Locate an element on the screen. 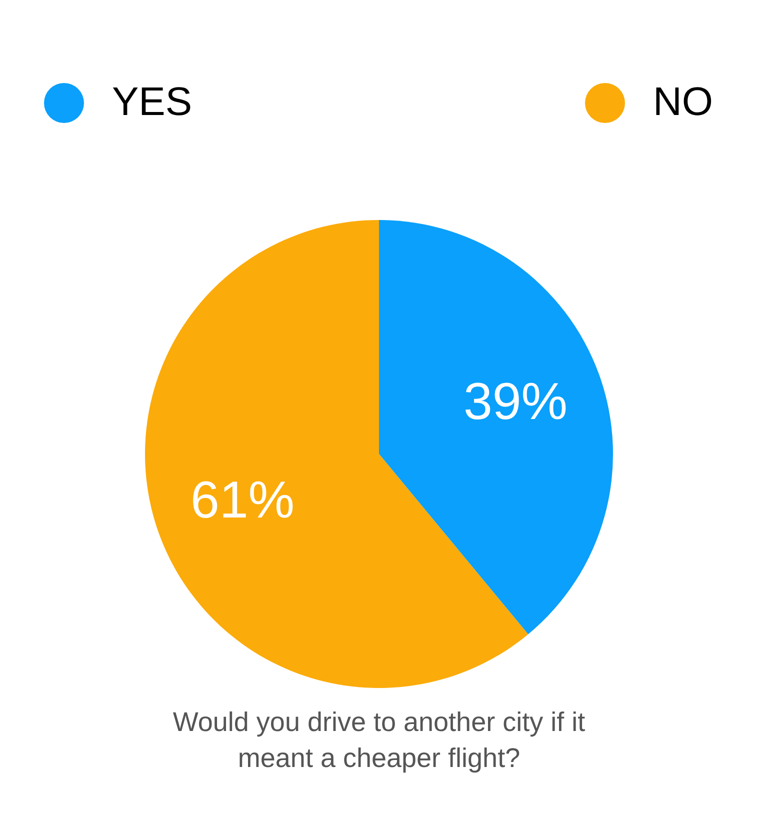 Image resolution: width=765 pixels, height=828 pixels. data-label: 61% is located at coordinates (242, 500).